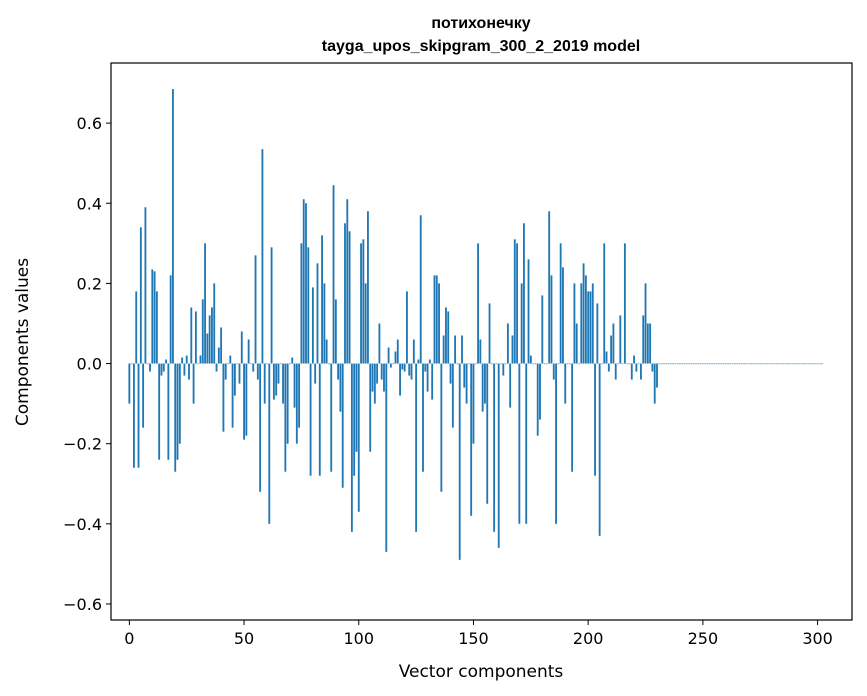 The height and width of the screenshot is (696, 867). Describe the element at coordinates (481, 672) in the screenshot. I see `x-axis-label: Vector components` at that location.